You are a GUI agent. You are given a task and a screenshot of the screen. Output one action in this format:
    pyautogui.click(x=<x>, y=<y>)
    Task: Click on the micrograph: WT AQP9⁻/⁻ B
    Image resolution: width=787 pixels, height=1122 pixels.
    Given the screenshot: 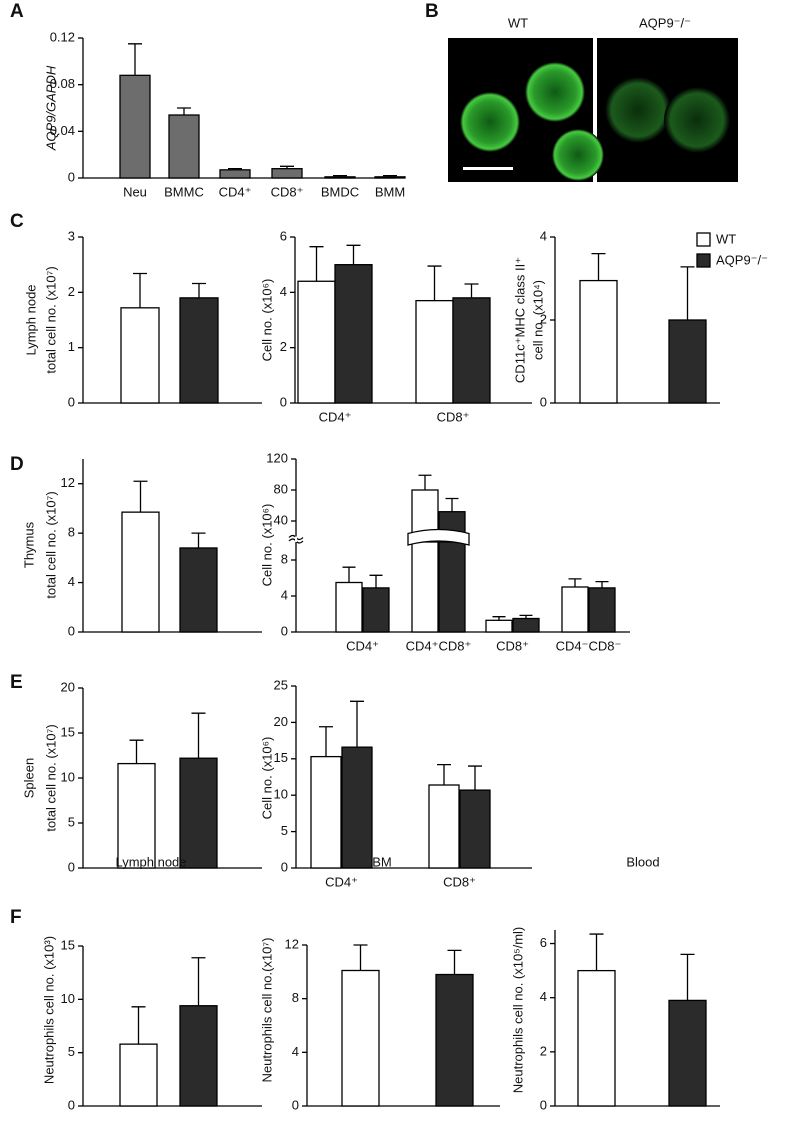 What is the action you would take?
    pyautogui.click(x=581, y=91)
    